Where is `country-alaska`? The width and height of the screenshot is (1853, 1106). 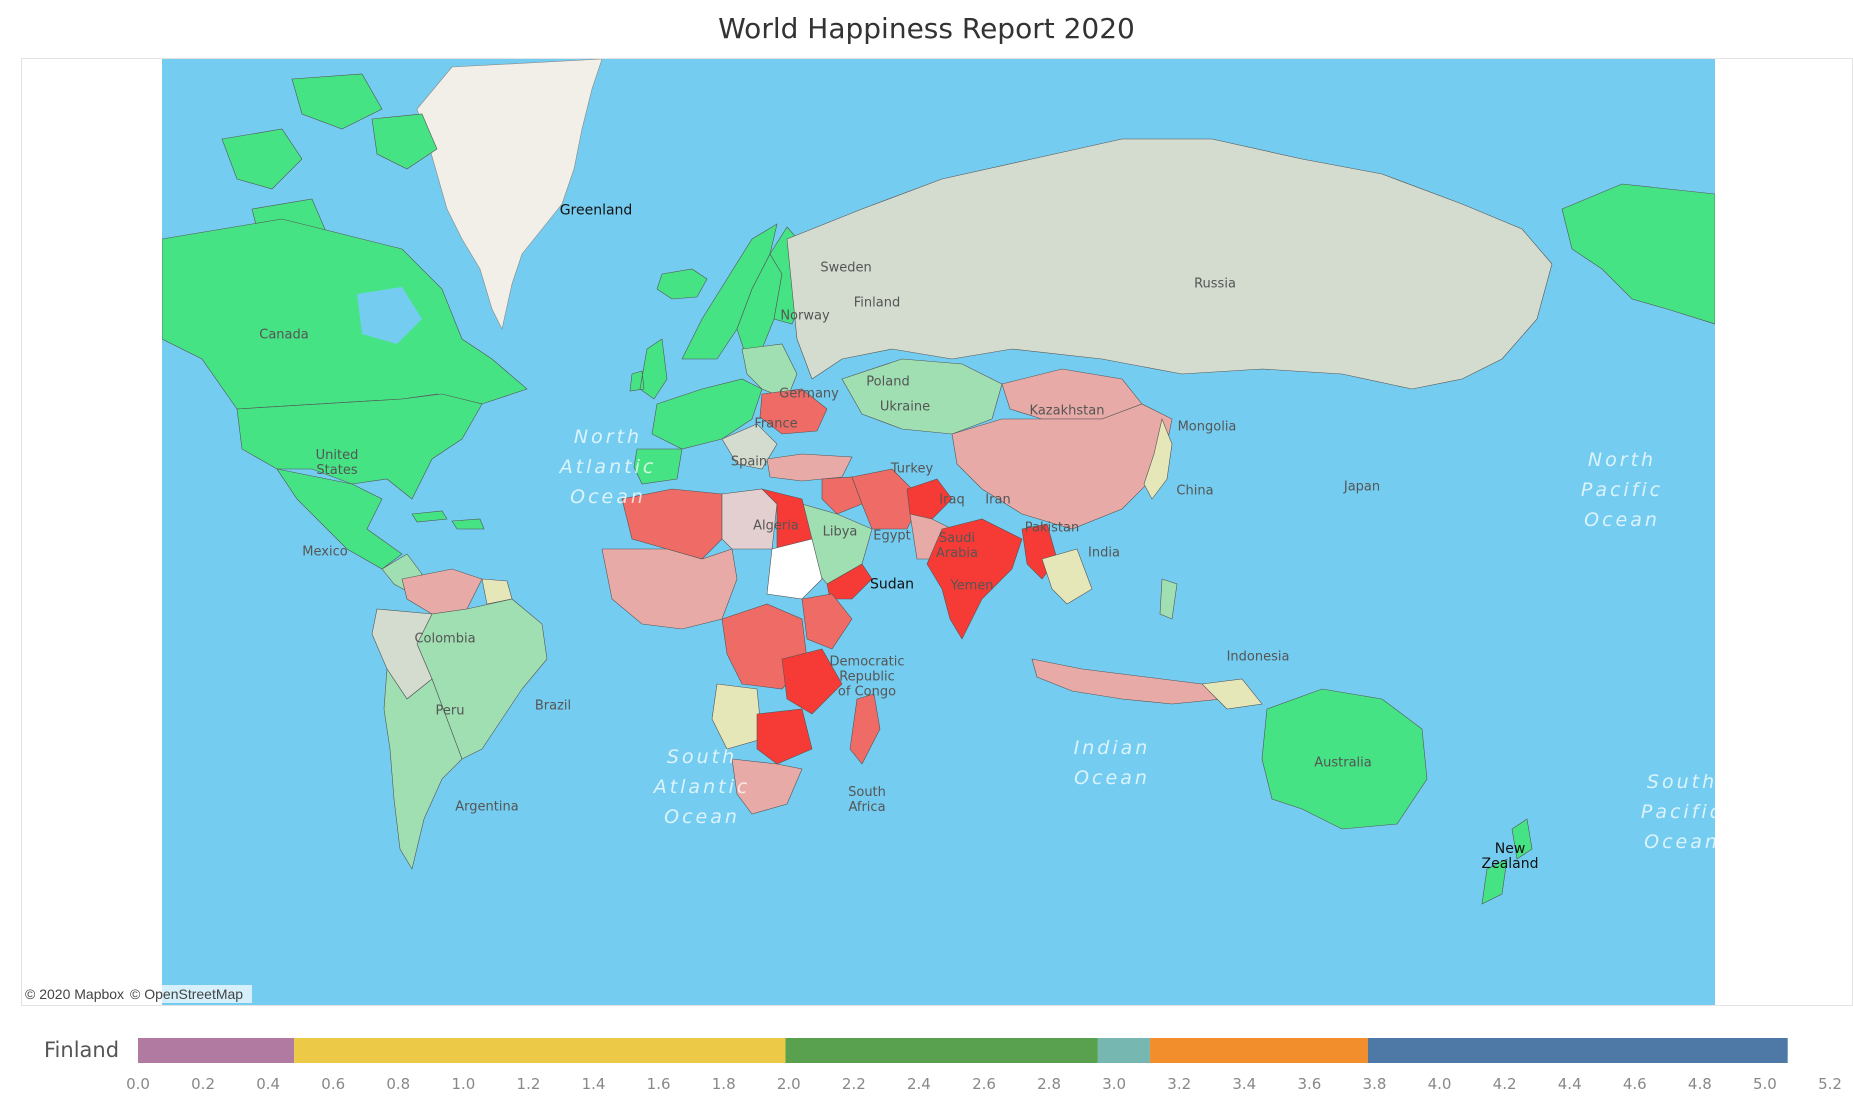 country-alaska is located at coordinates (1638, 254).